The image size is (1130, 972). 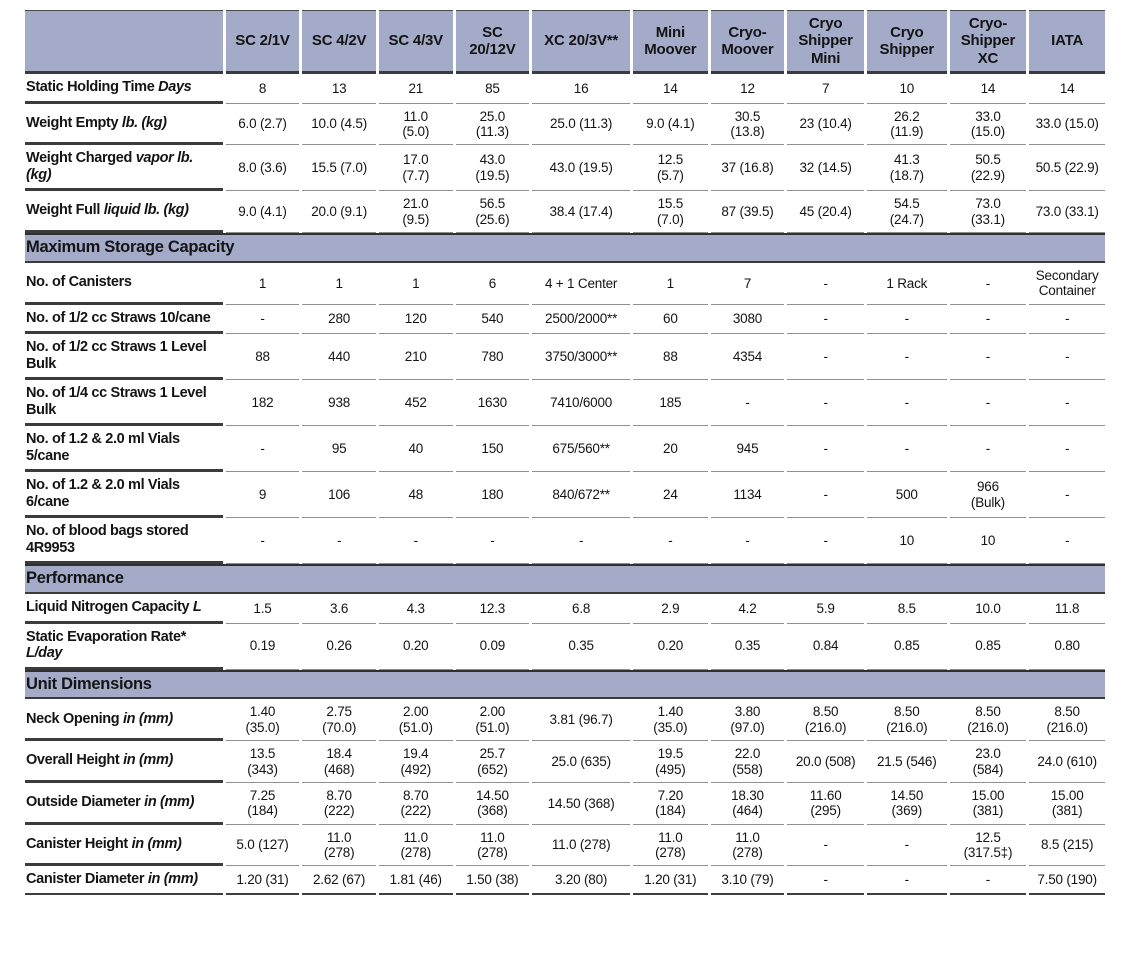 What do you see at coordinates (87, 879) in the screenshot?
I see `row-label-text: Canister Diameter` at bounding box center [87, 879].